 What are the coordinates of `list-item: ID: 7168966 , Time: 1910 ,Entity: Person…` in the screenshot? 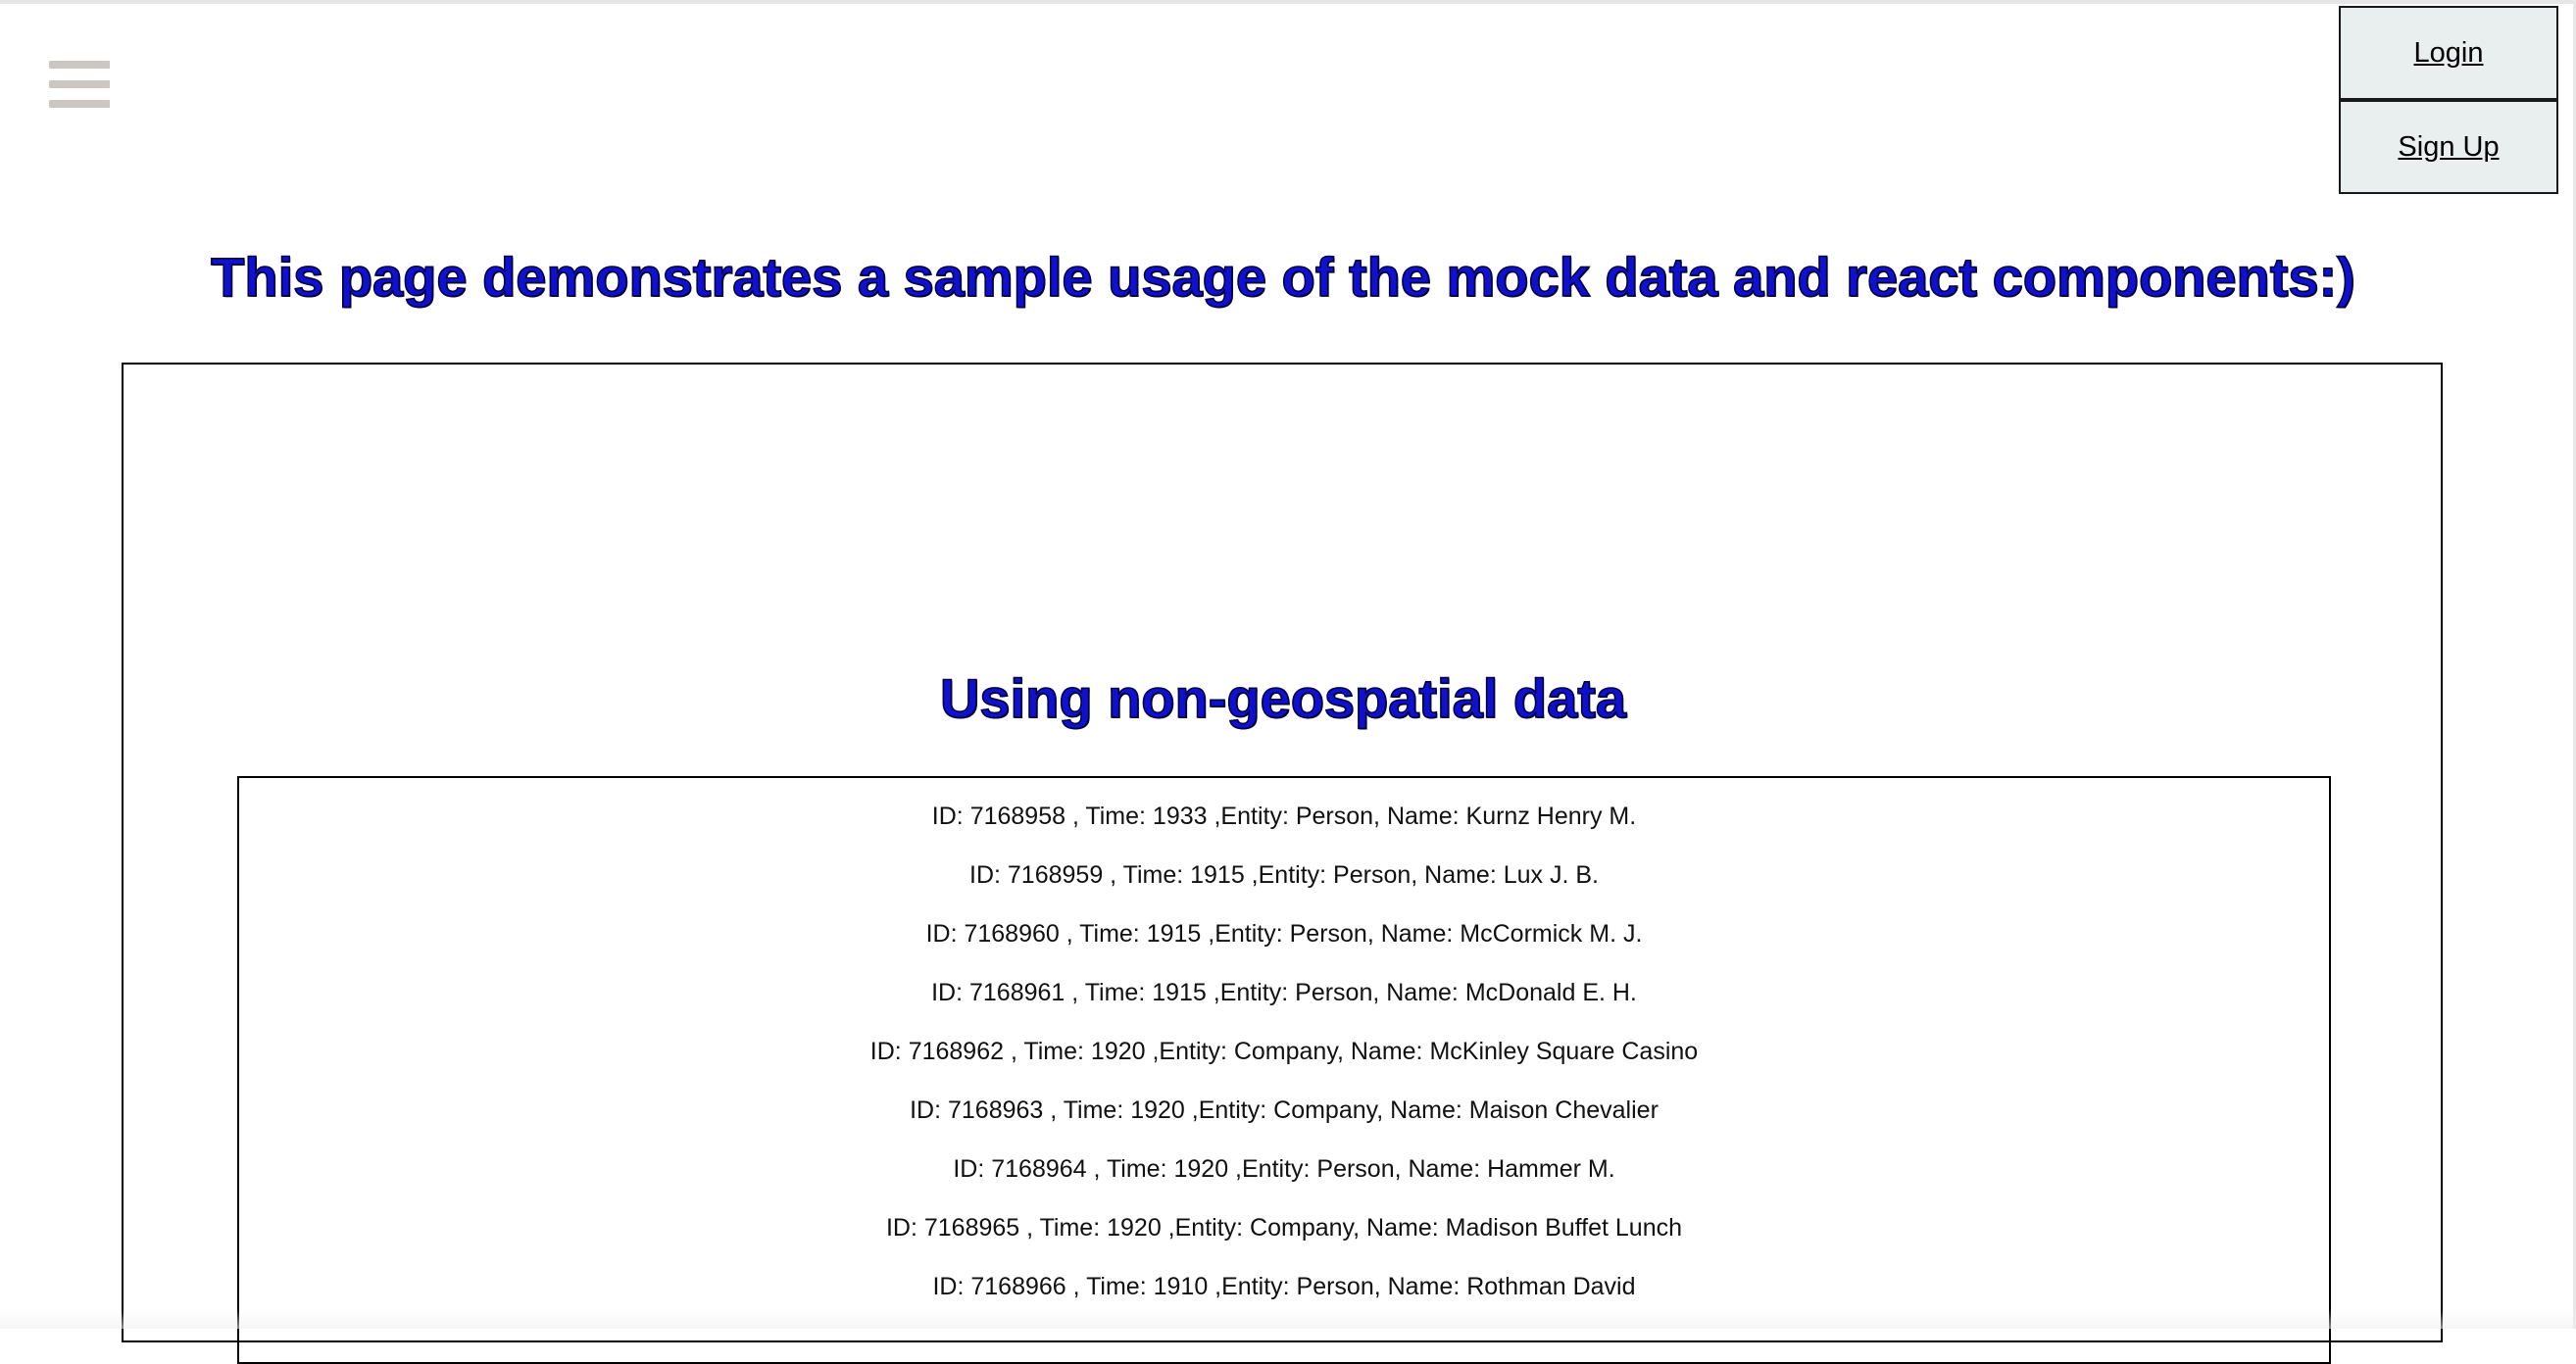 It's located at (1284, 1287).